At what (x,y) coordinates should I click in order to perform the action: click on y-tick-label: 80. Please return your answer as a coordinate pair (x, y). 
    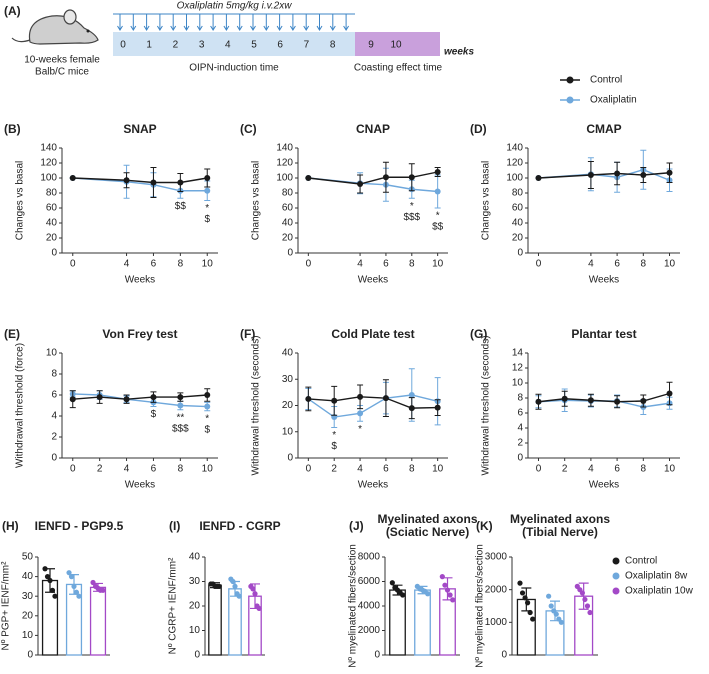
    Looking at the image, I should click on (52, 193).